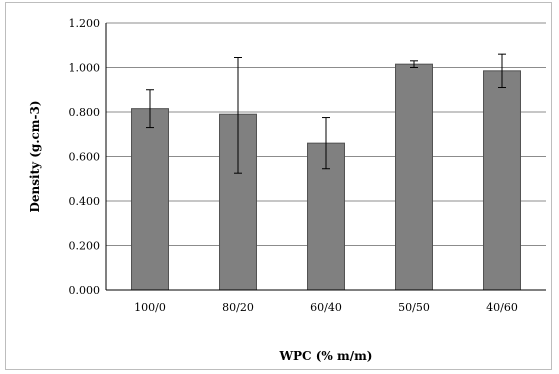 This screenshot has height=374, width=559. Describe the element at coordinates (85, 290) in the screenshot. I see `y-tick-label: 0.000` at that location.